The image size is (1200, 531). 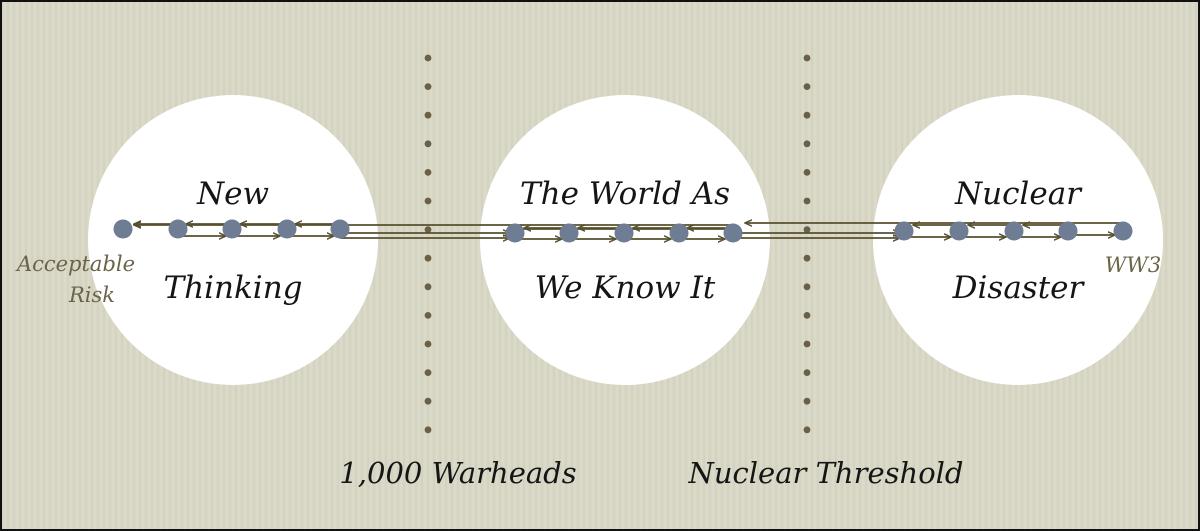 What do you see at coordinates (625, 194) in the screenshot?
I see `circle-world-line1: The World As` at bounding box center [625, 194].